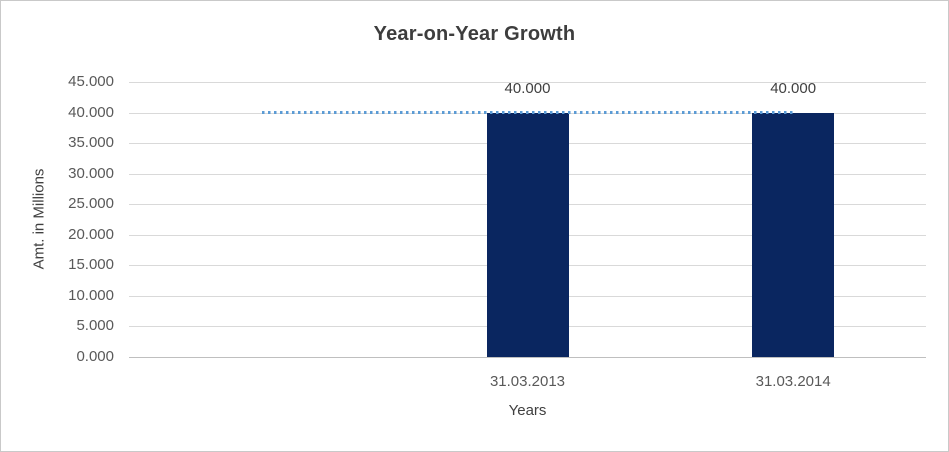 This screenshot has width=949, height=452. What do you see at coordinates (527, 357) in the screenshot?
I see `x-axis-line` at bounding box center [527, 357].